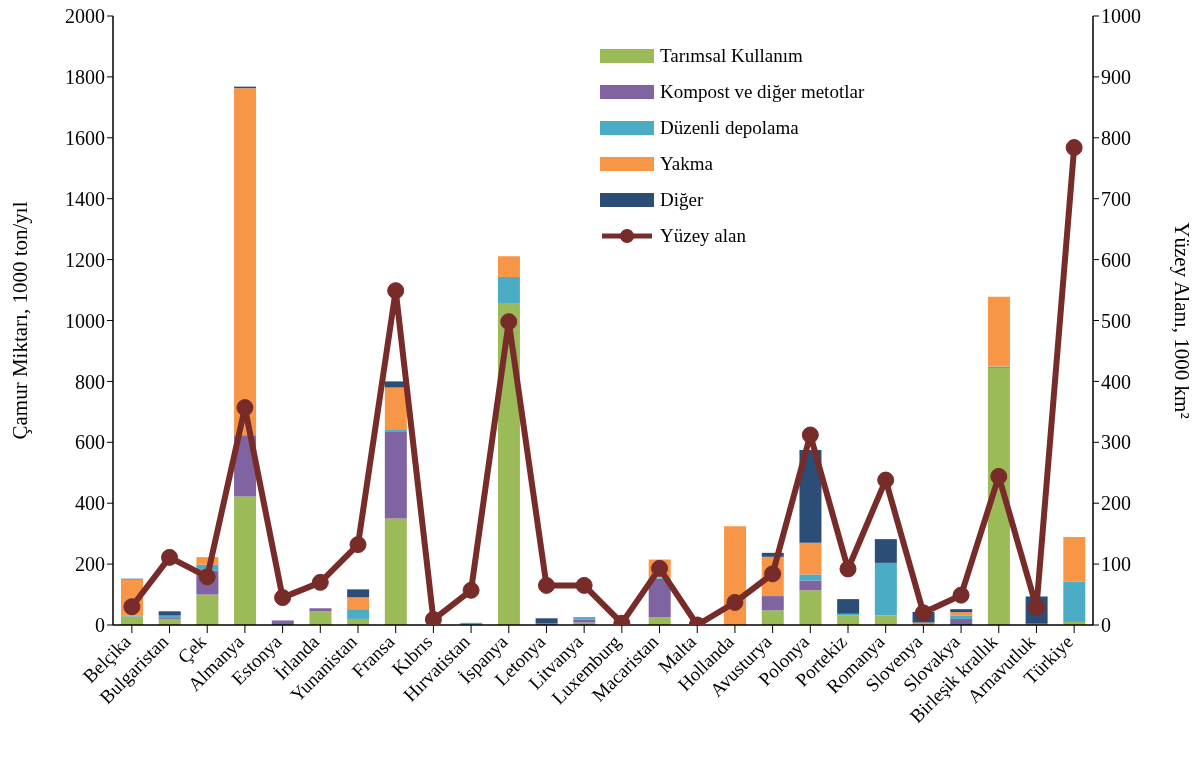  Describe the element at coordinates (85, 259) in the screenshot. I see `y-tick-label: 1200` at that location.